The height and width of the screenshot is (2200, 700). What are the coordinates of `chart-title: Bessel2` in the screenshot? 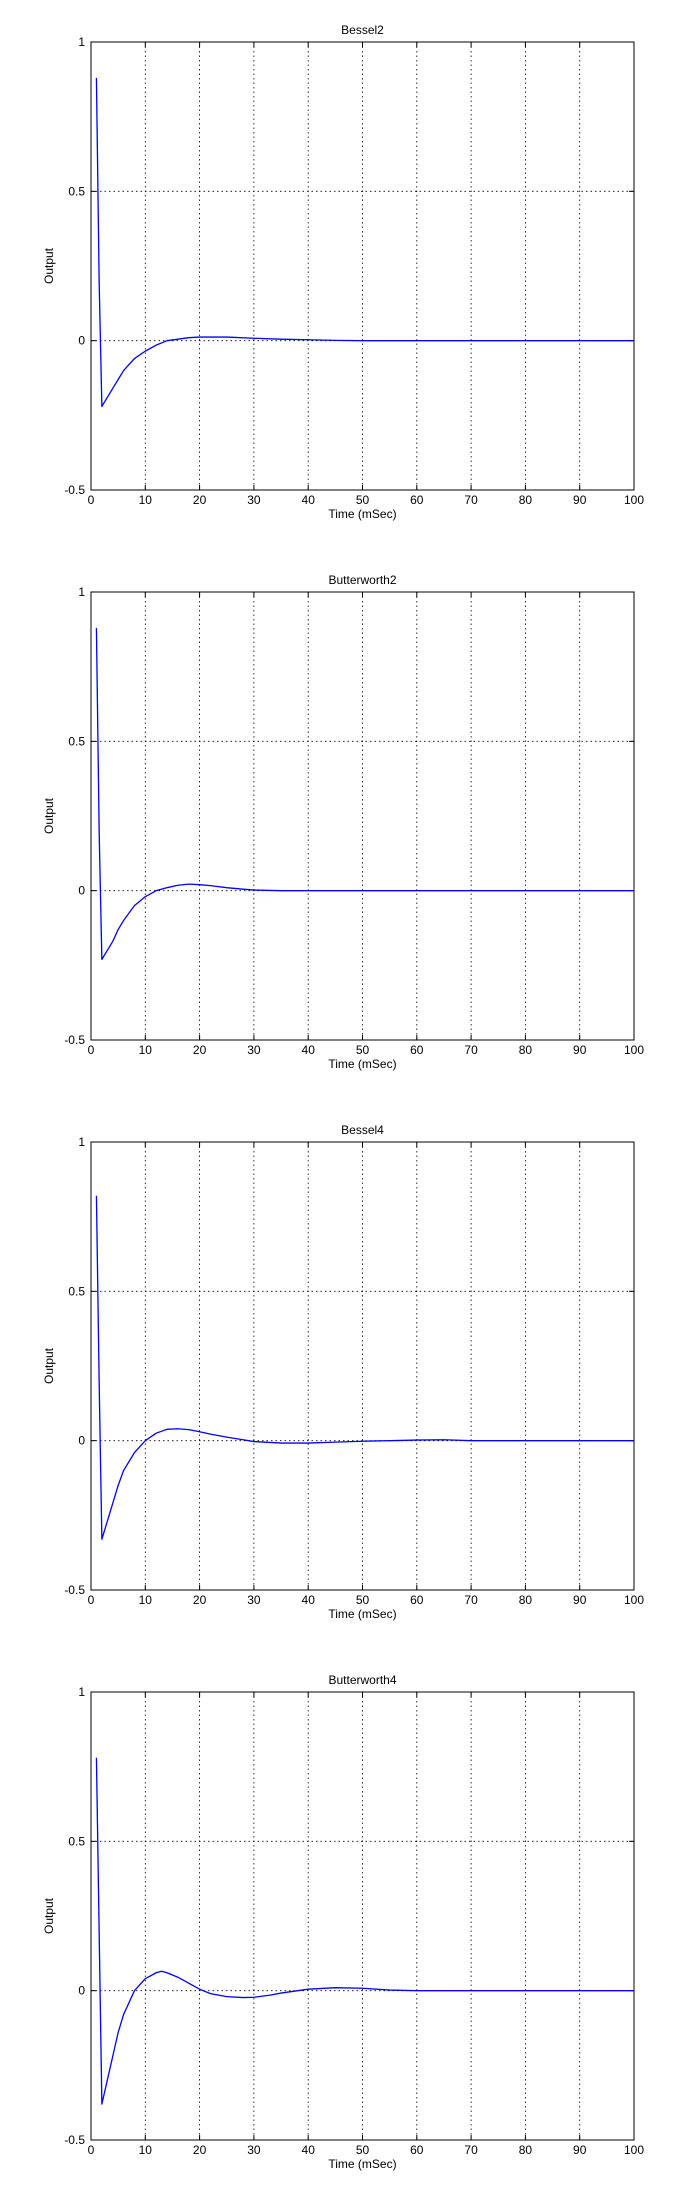 It's located at (362, 30).